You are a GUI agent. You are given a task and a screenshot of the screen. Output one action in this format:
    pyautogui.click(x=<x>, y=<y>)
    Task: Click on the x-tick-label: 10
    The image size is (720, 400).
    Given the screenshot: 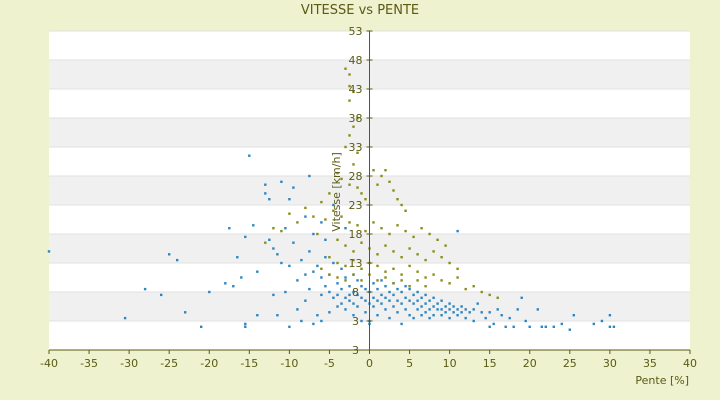 What is the action you would take?
    pyautogui.click(x=450, y=363)
    